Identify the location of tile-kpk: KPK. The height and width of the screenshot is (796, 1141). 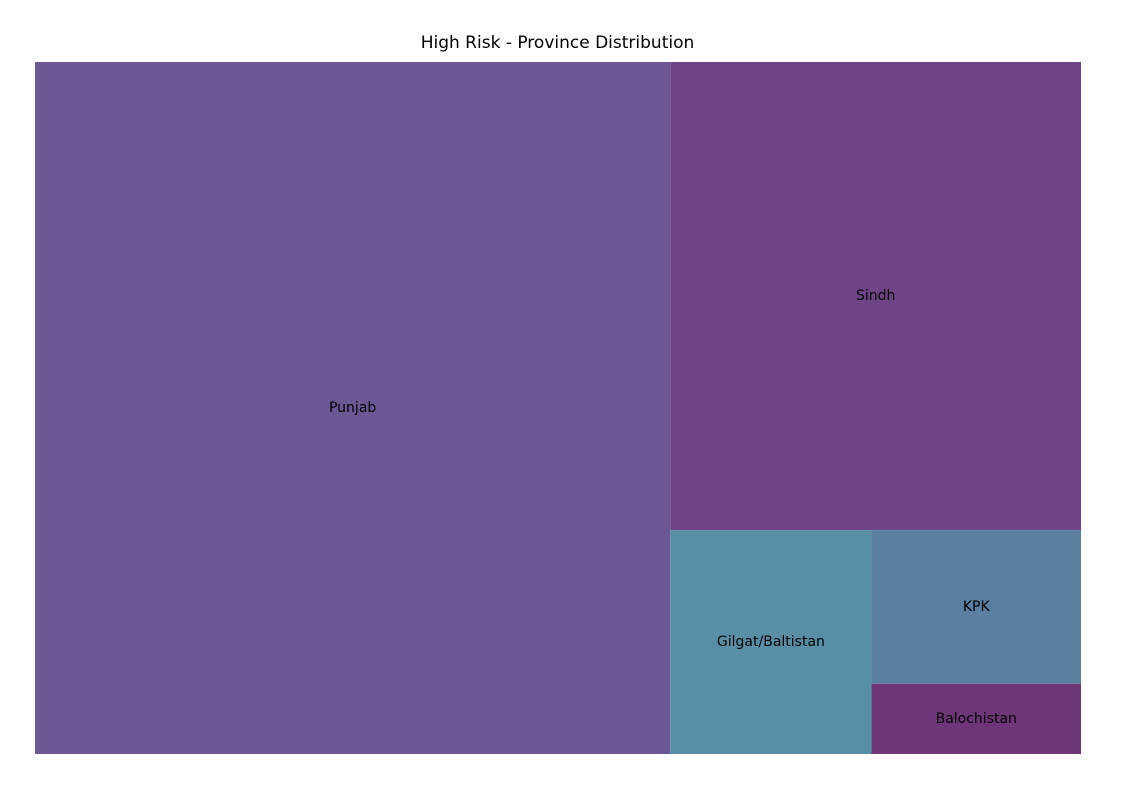
(976, 607).